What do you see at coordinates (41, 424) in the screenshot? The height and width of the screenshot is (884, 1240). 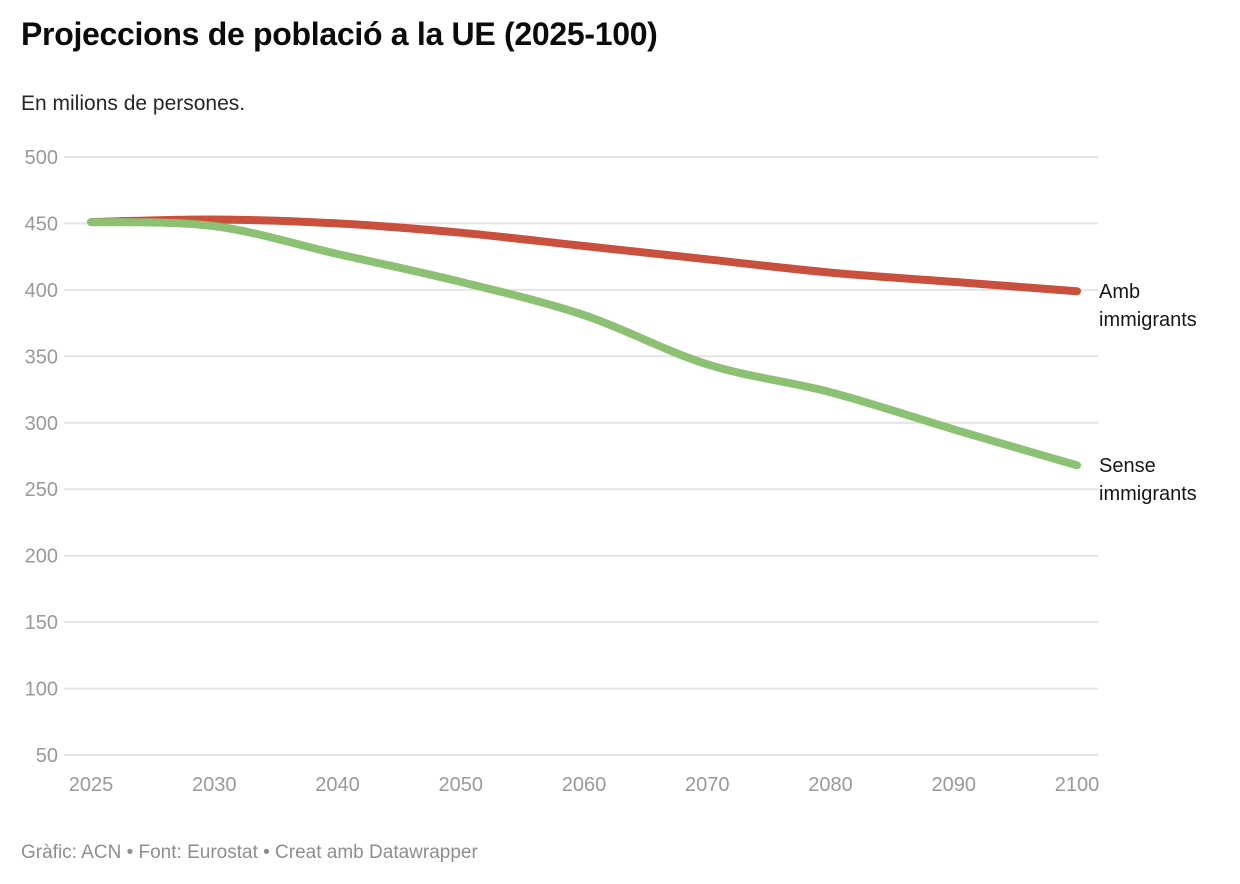 I see `y-tick-label: 300` at bounding box center [41, 424].